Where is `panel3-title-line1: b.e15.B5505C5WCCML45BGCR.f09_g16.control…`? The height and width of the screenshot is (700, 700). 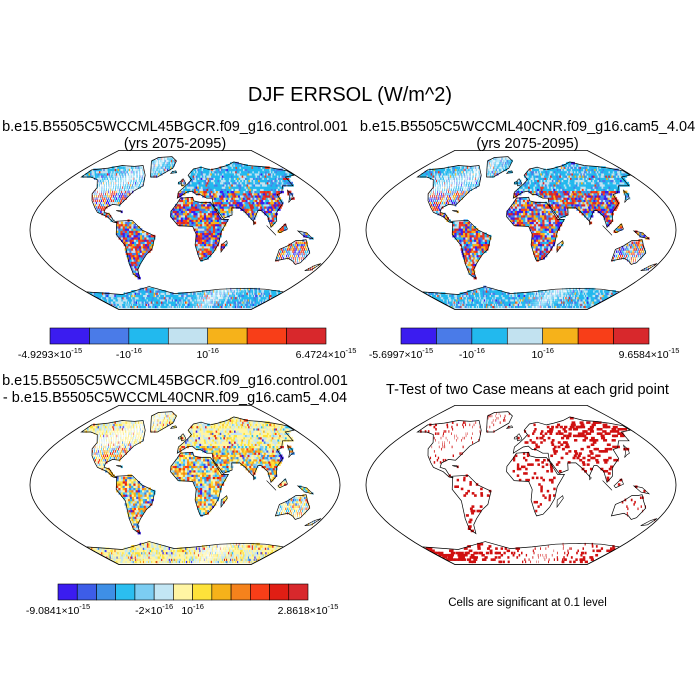
panel3-title-line1: b.e15.B5505C5WCCML45BGCR.f09_g16.control… is located at coordinates (175, 381).